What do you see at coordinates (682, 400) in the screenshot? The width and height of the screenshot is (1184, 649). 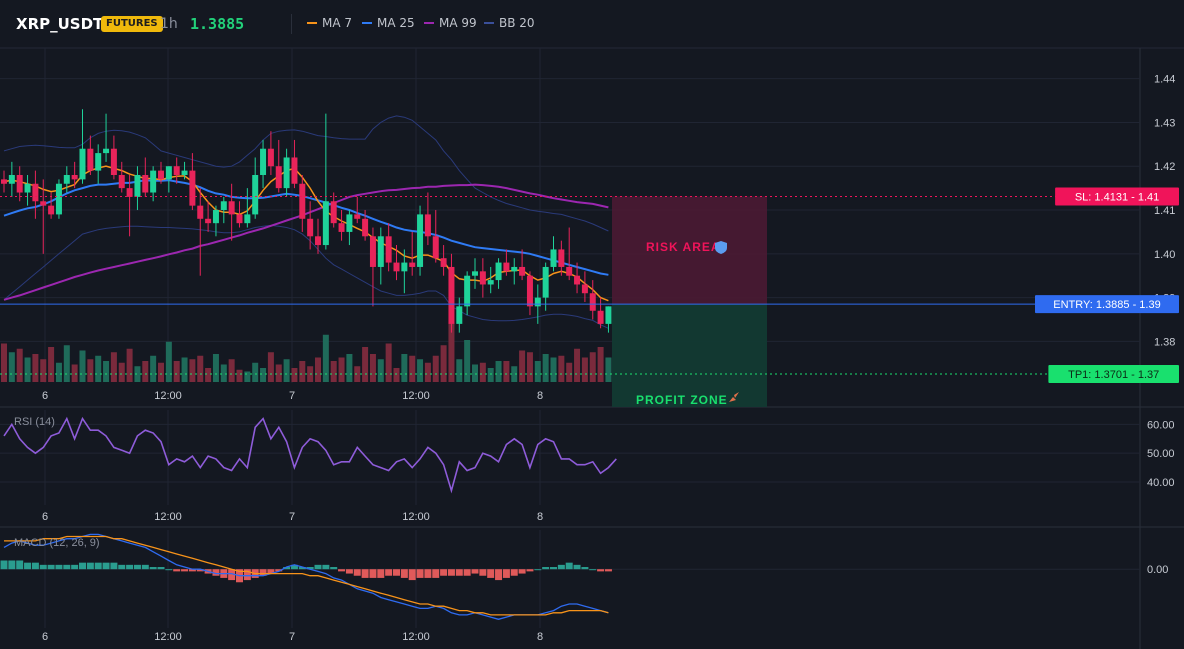 I see `profit-zone-label: PROFIT ZONE` at bounding box center [682, 400].